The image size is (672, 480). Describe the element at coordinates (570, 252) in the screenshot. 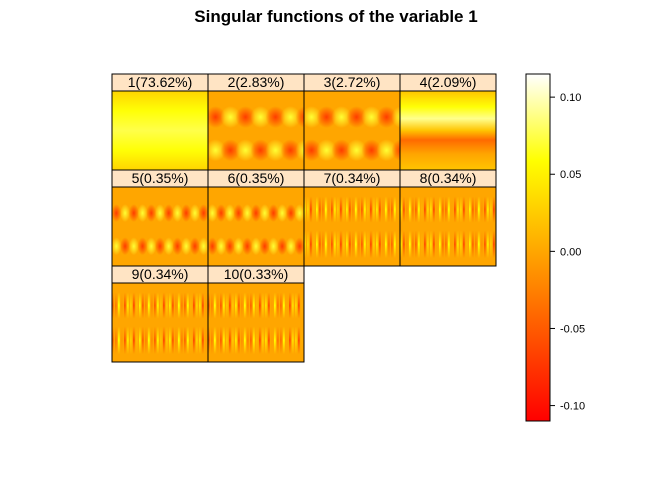

I see `colorbar-tick-label: 0.00` at that location.